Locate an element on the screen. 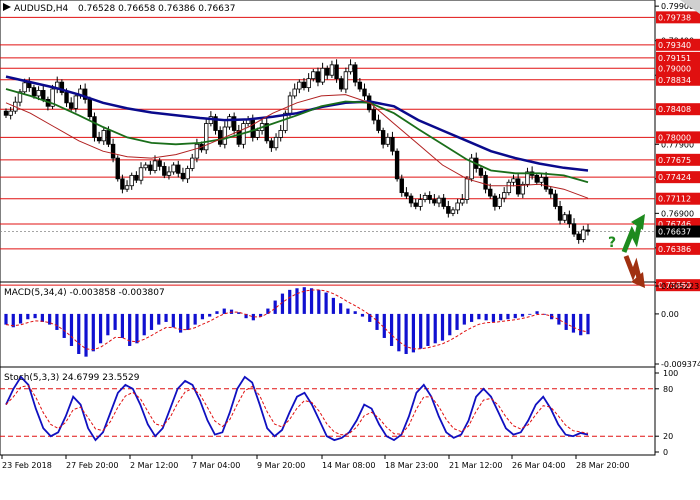  macd-label: MACD(5,34,4) -0.003858 -0.003807 is located at coordinates (84, 293).